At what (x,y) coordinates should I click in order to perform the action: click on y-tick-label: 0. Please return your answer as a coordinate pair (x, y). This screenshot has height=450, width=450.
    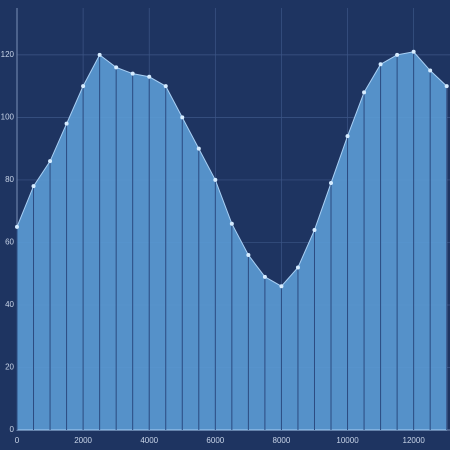
    Looking at the image, I should click on (12, 429).